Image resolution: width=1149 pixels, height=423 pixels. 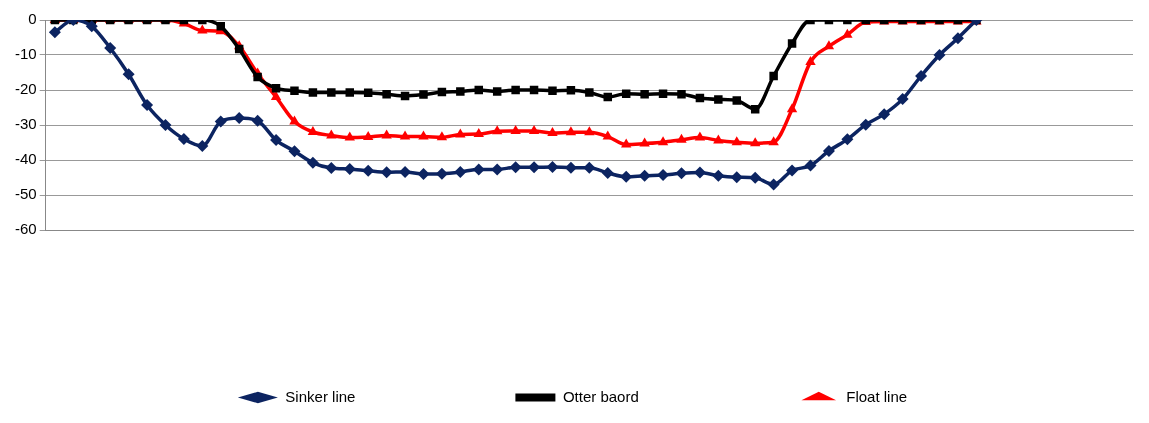 What do you see at coordinates (600, 396) in the screenshot?
I see `legend-label: Otter baord` at bounding box center [600, 396].